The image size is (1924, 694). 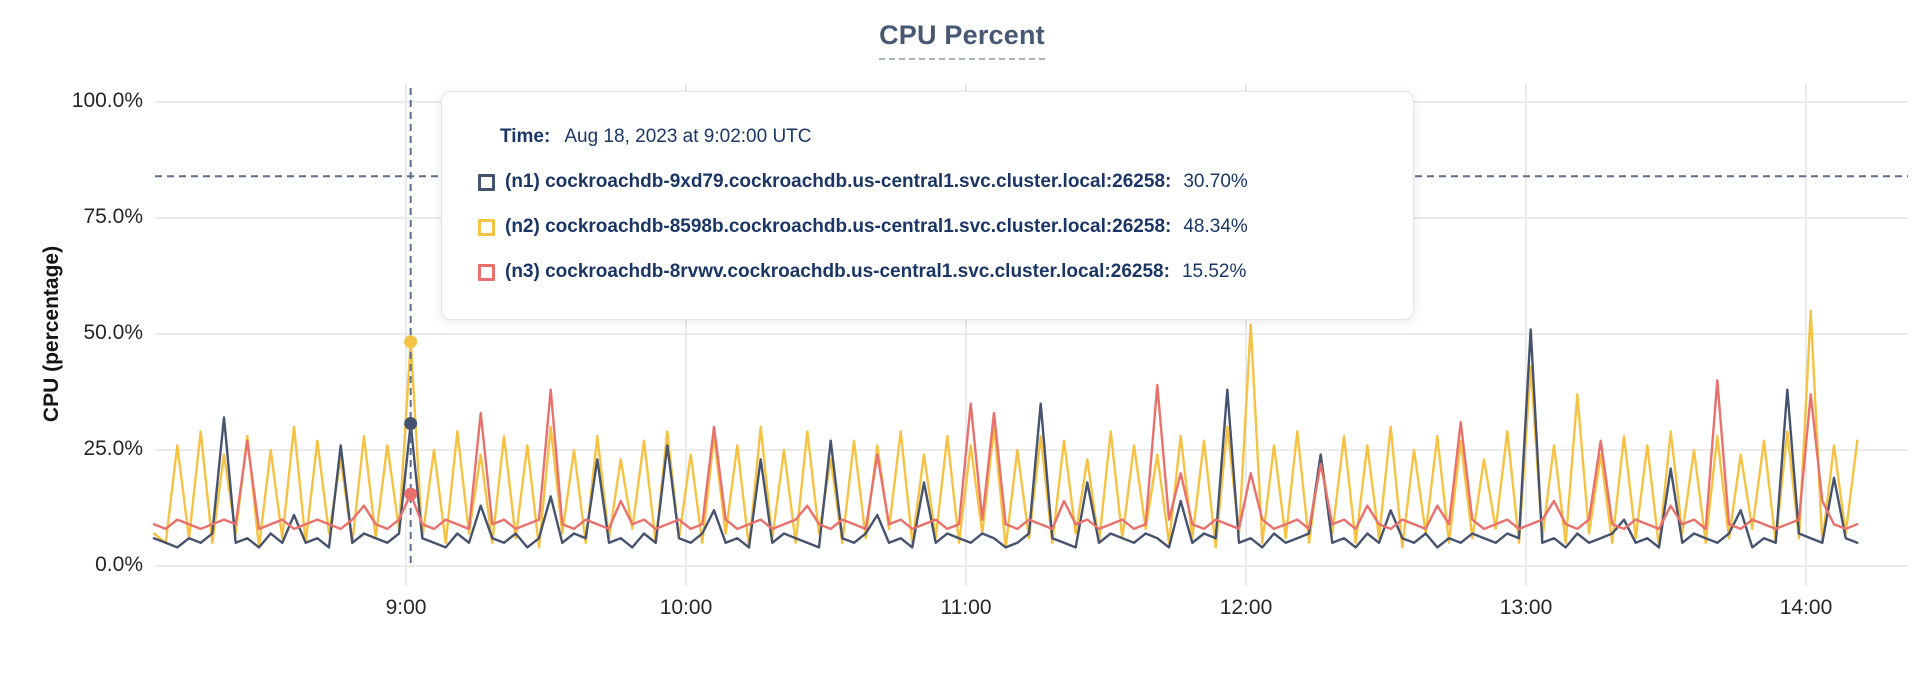 I want to click on y-axis-tick-label: 25.0%, so click(x=113, y=448).